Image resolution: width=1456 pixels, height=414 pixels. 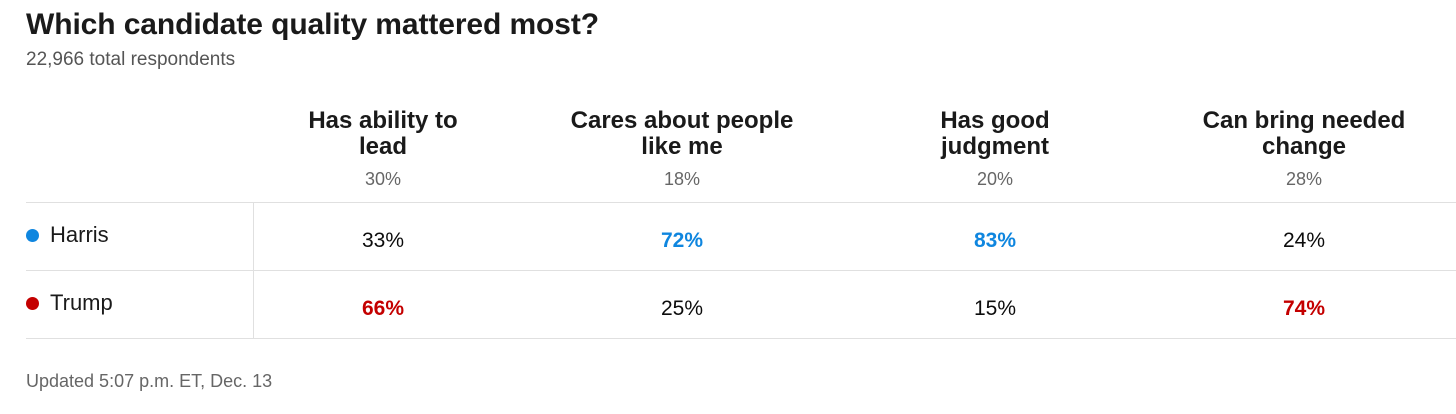 I want to click on column-label-line: Has good, so click(x=995, y=120).